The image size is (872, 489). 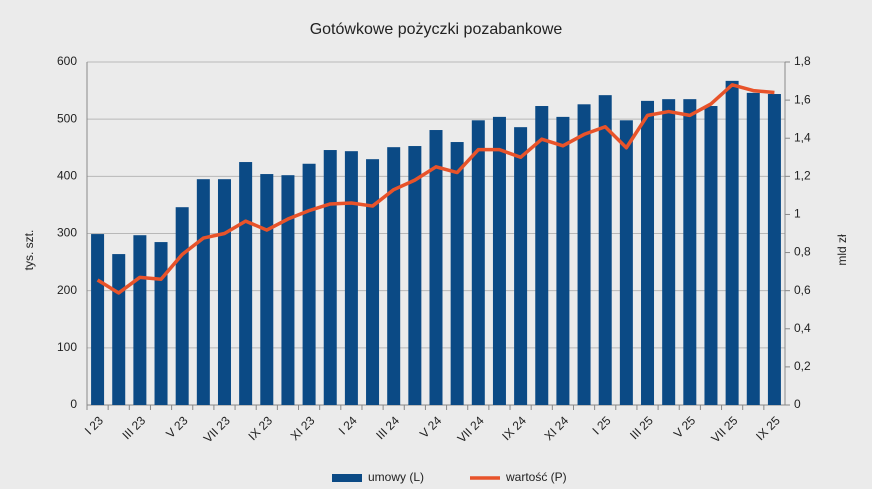 What do you see at coordinates (802, 99) in the screenshot?
I see `y2-tick-label: 1,6` at bounding box center [802, 99].